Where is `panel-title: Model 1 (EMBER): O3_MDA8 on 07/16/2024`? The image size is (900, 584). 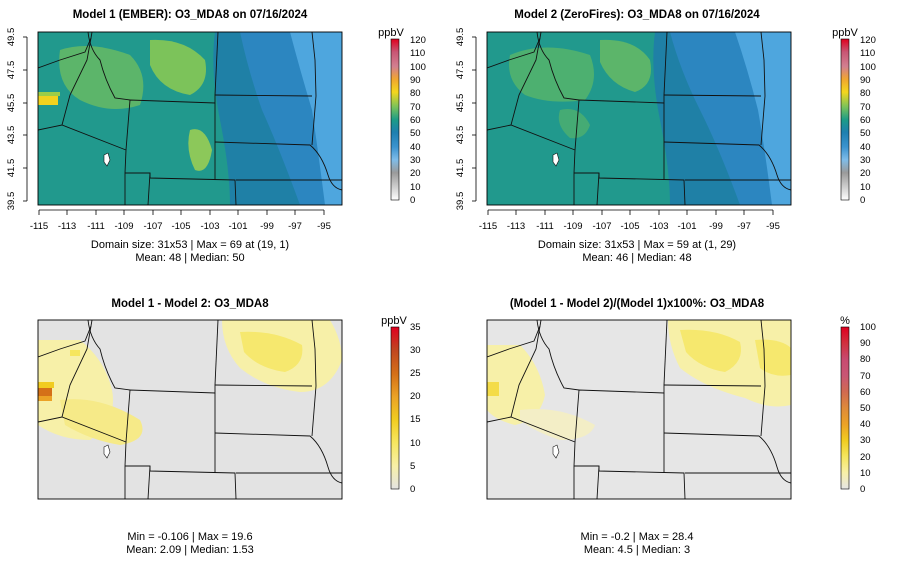
panel-title: Model 1 (EMBER): O3_MDA8 on 07/16/2024 is located at coordinates (190, 15).